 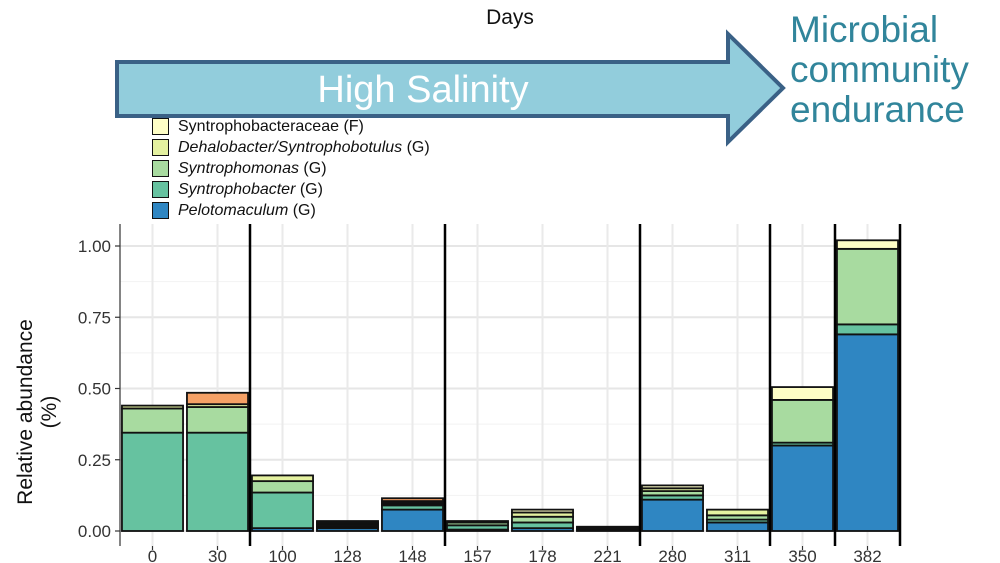 I want to click on x-tick-label: 0, so click(x=152, y=555).